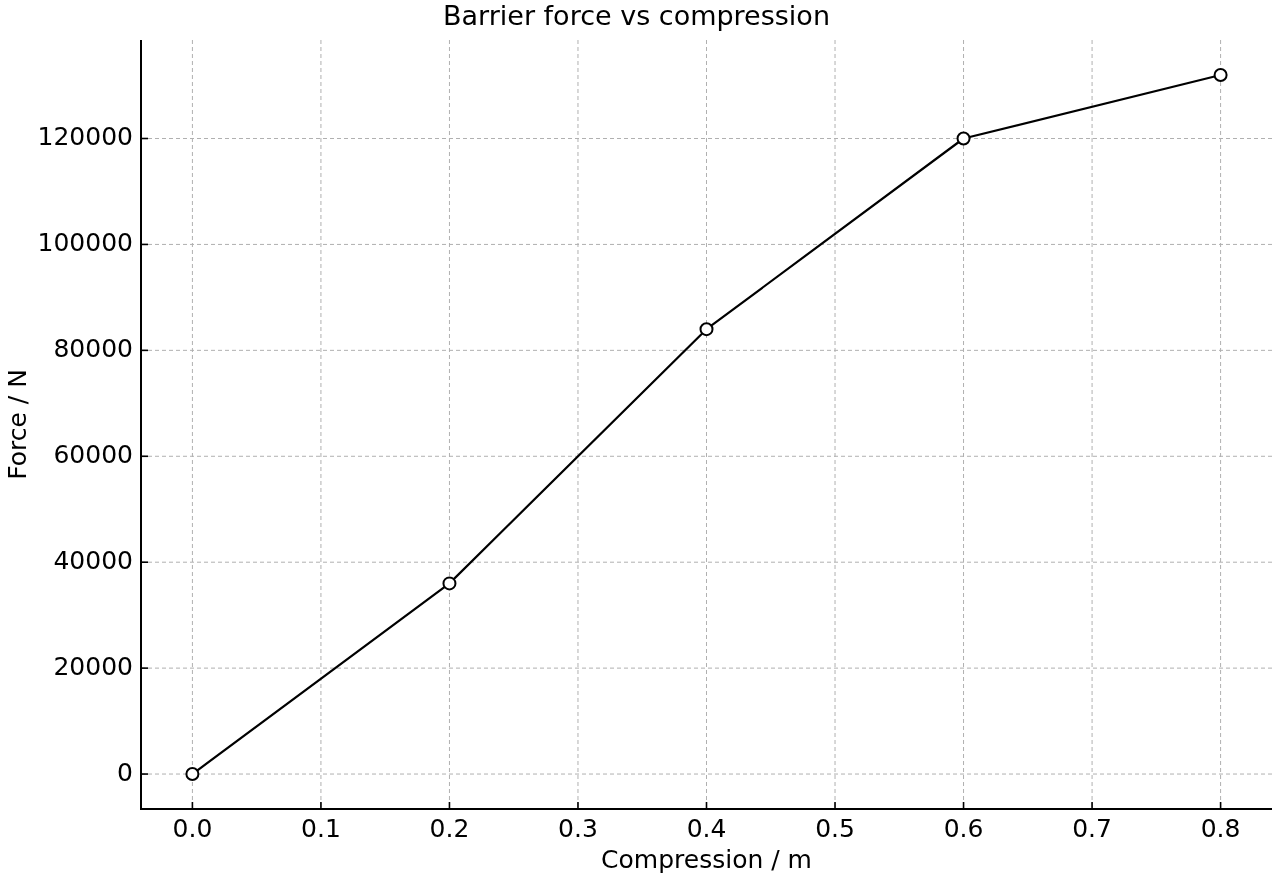  What do you see at coordinates (706, 828) in the screenshot?
I see `x-tick-label: 0.4` at bounding box center [706, 828].